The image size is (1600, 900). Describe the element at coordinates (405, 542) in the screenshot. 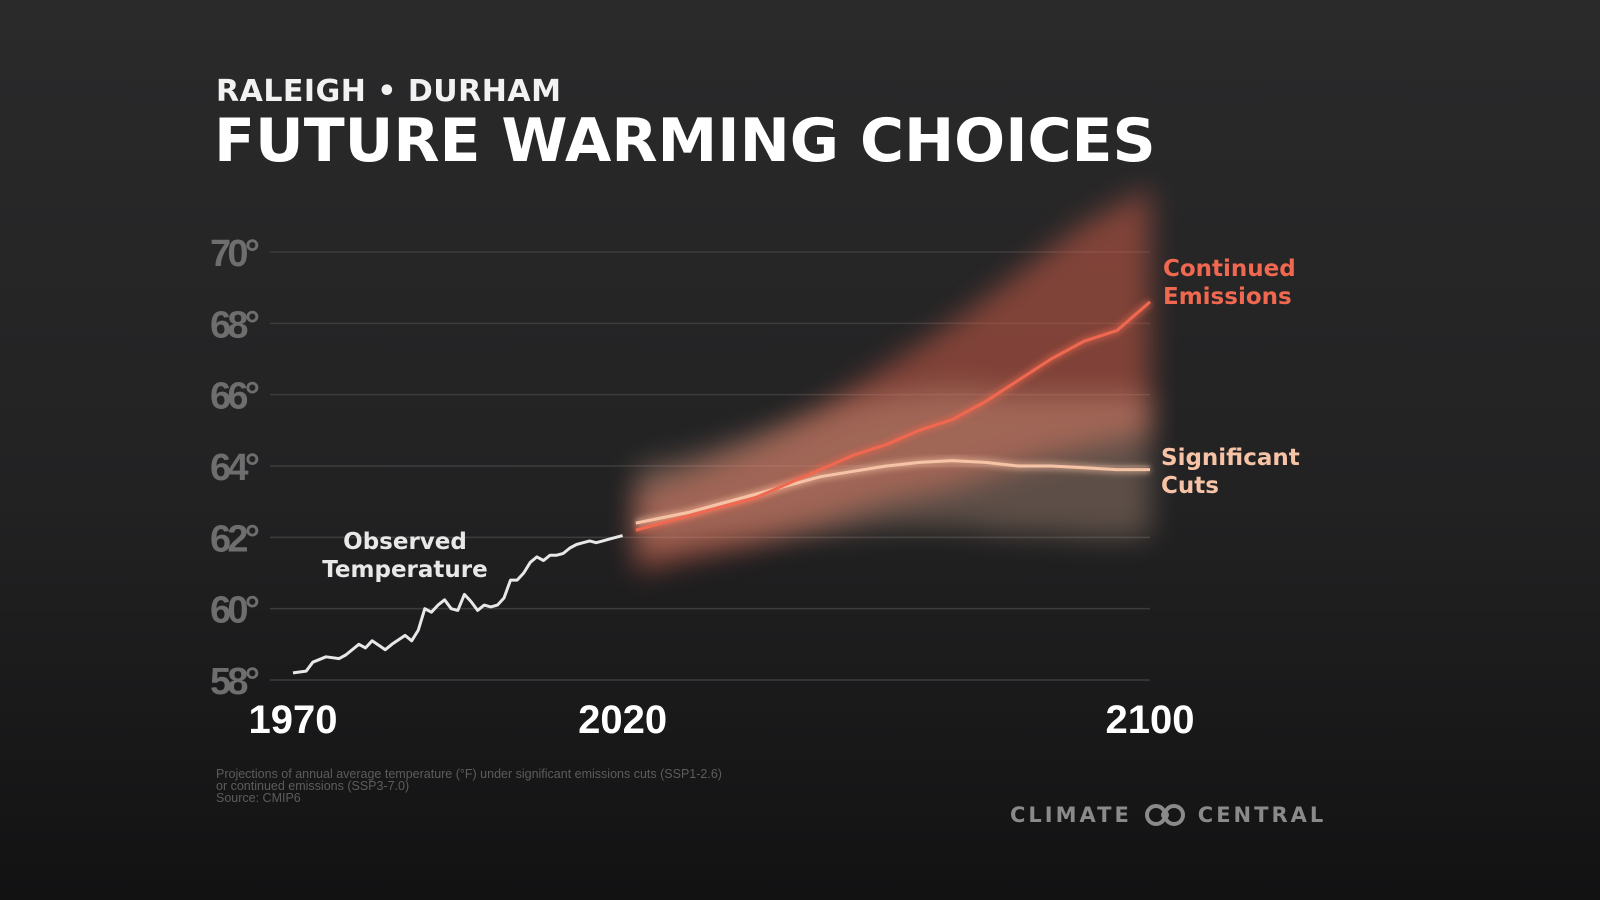

I see `series-annotation: Observed` at that location.